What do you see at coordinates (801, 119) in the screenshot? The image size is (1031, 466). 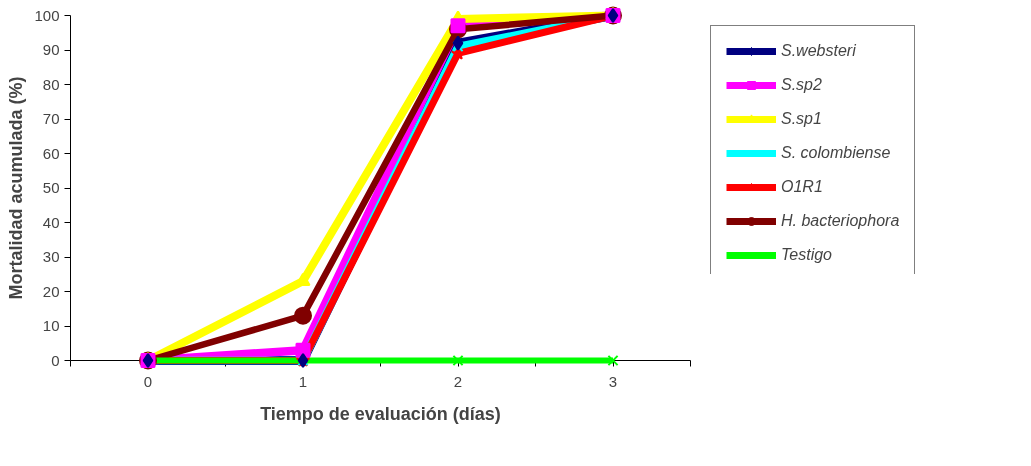 I see `legend-label: S.sp1` at bounding box center [801, 119].